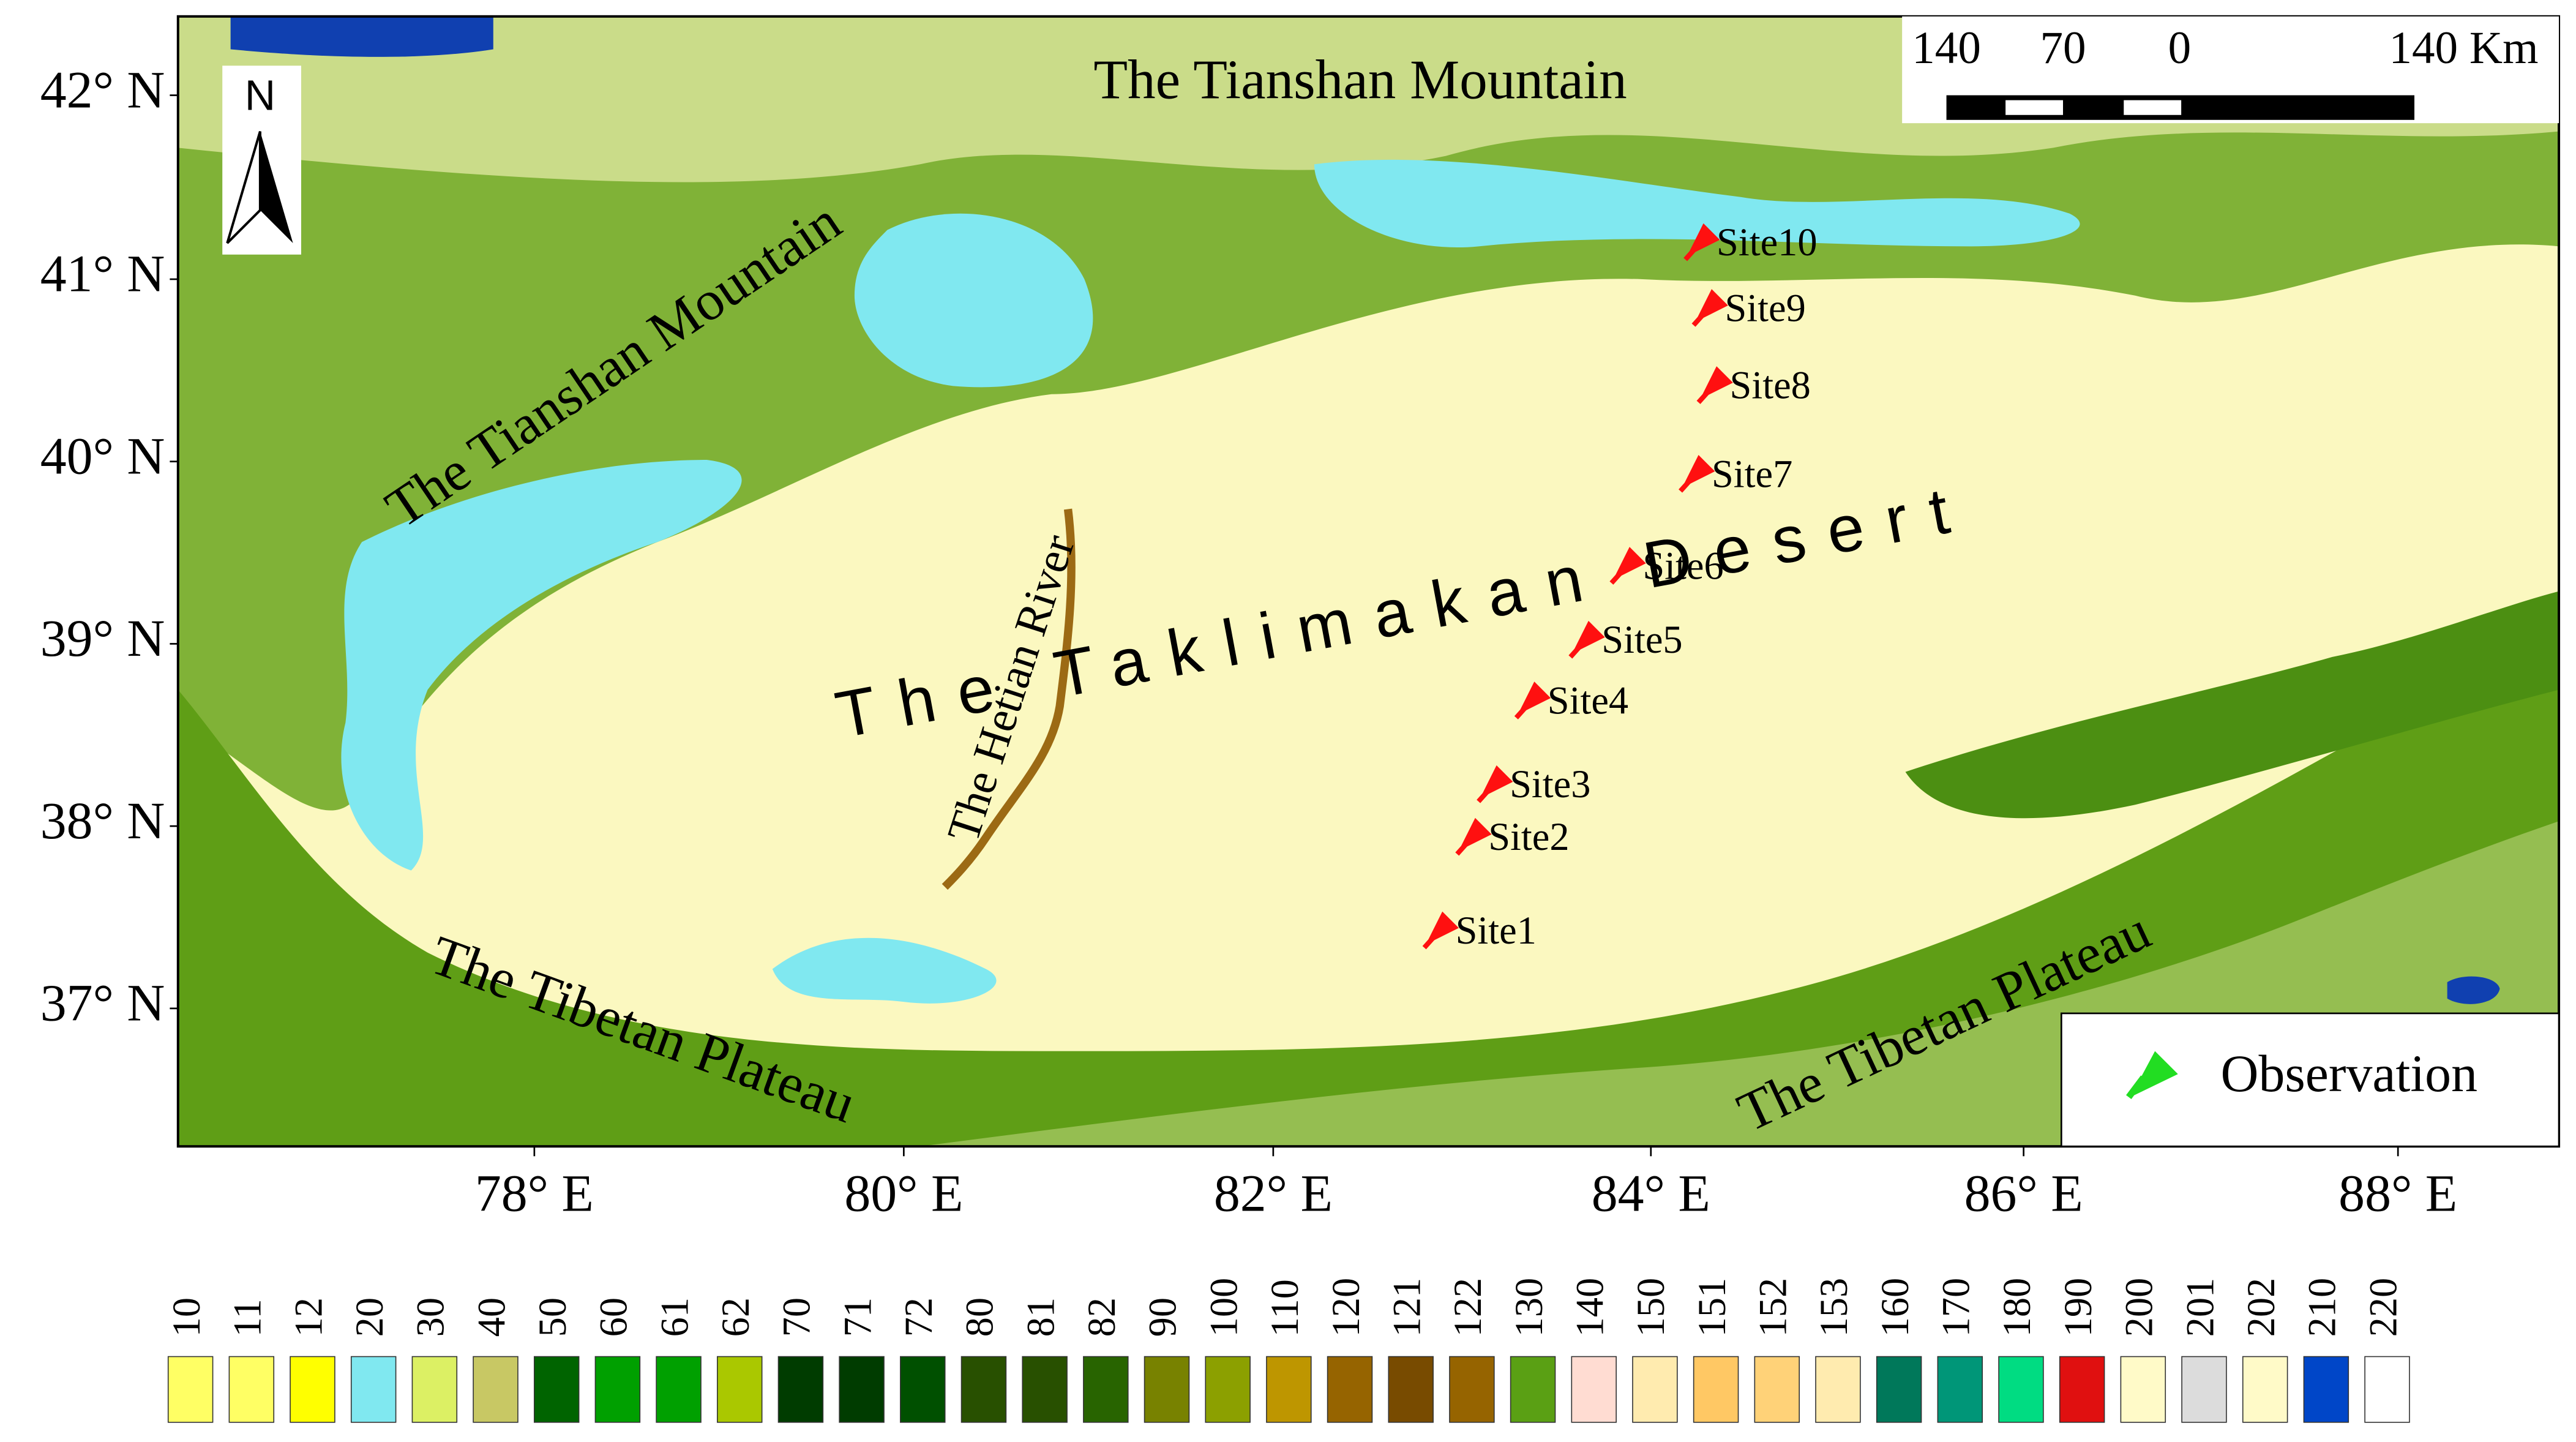 The image size is (2576, 1442). I want to click on legend-label: Observation, so click(2349, 1074).